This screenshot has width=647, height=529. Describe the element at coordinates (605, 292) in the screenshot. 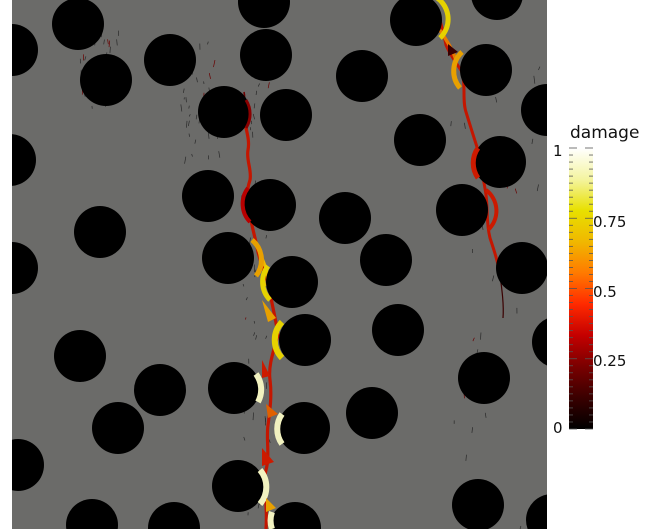

I see `colorbar-label-05: 0.5` at that location.